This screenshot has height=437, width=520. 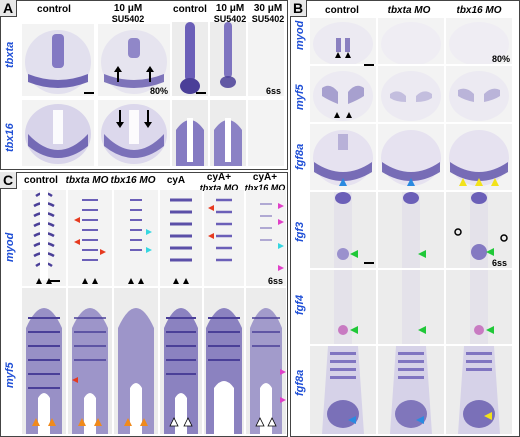 I want to click on panel-c-tile-myf5-tbx16, so click(x=136, y=361).